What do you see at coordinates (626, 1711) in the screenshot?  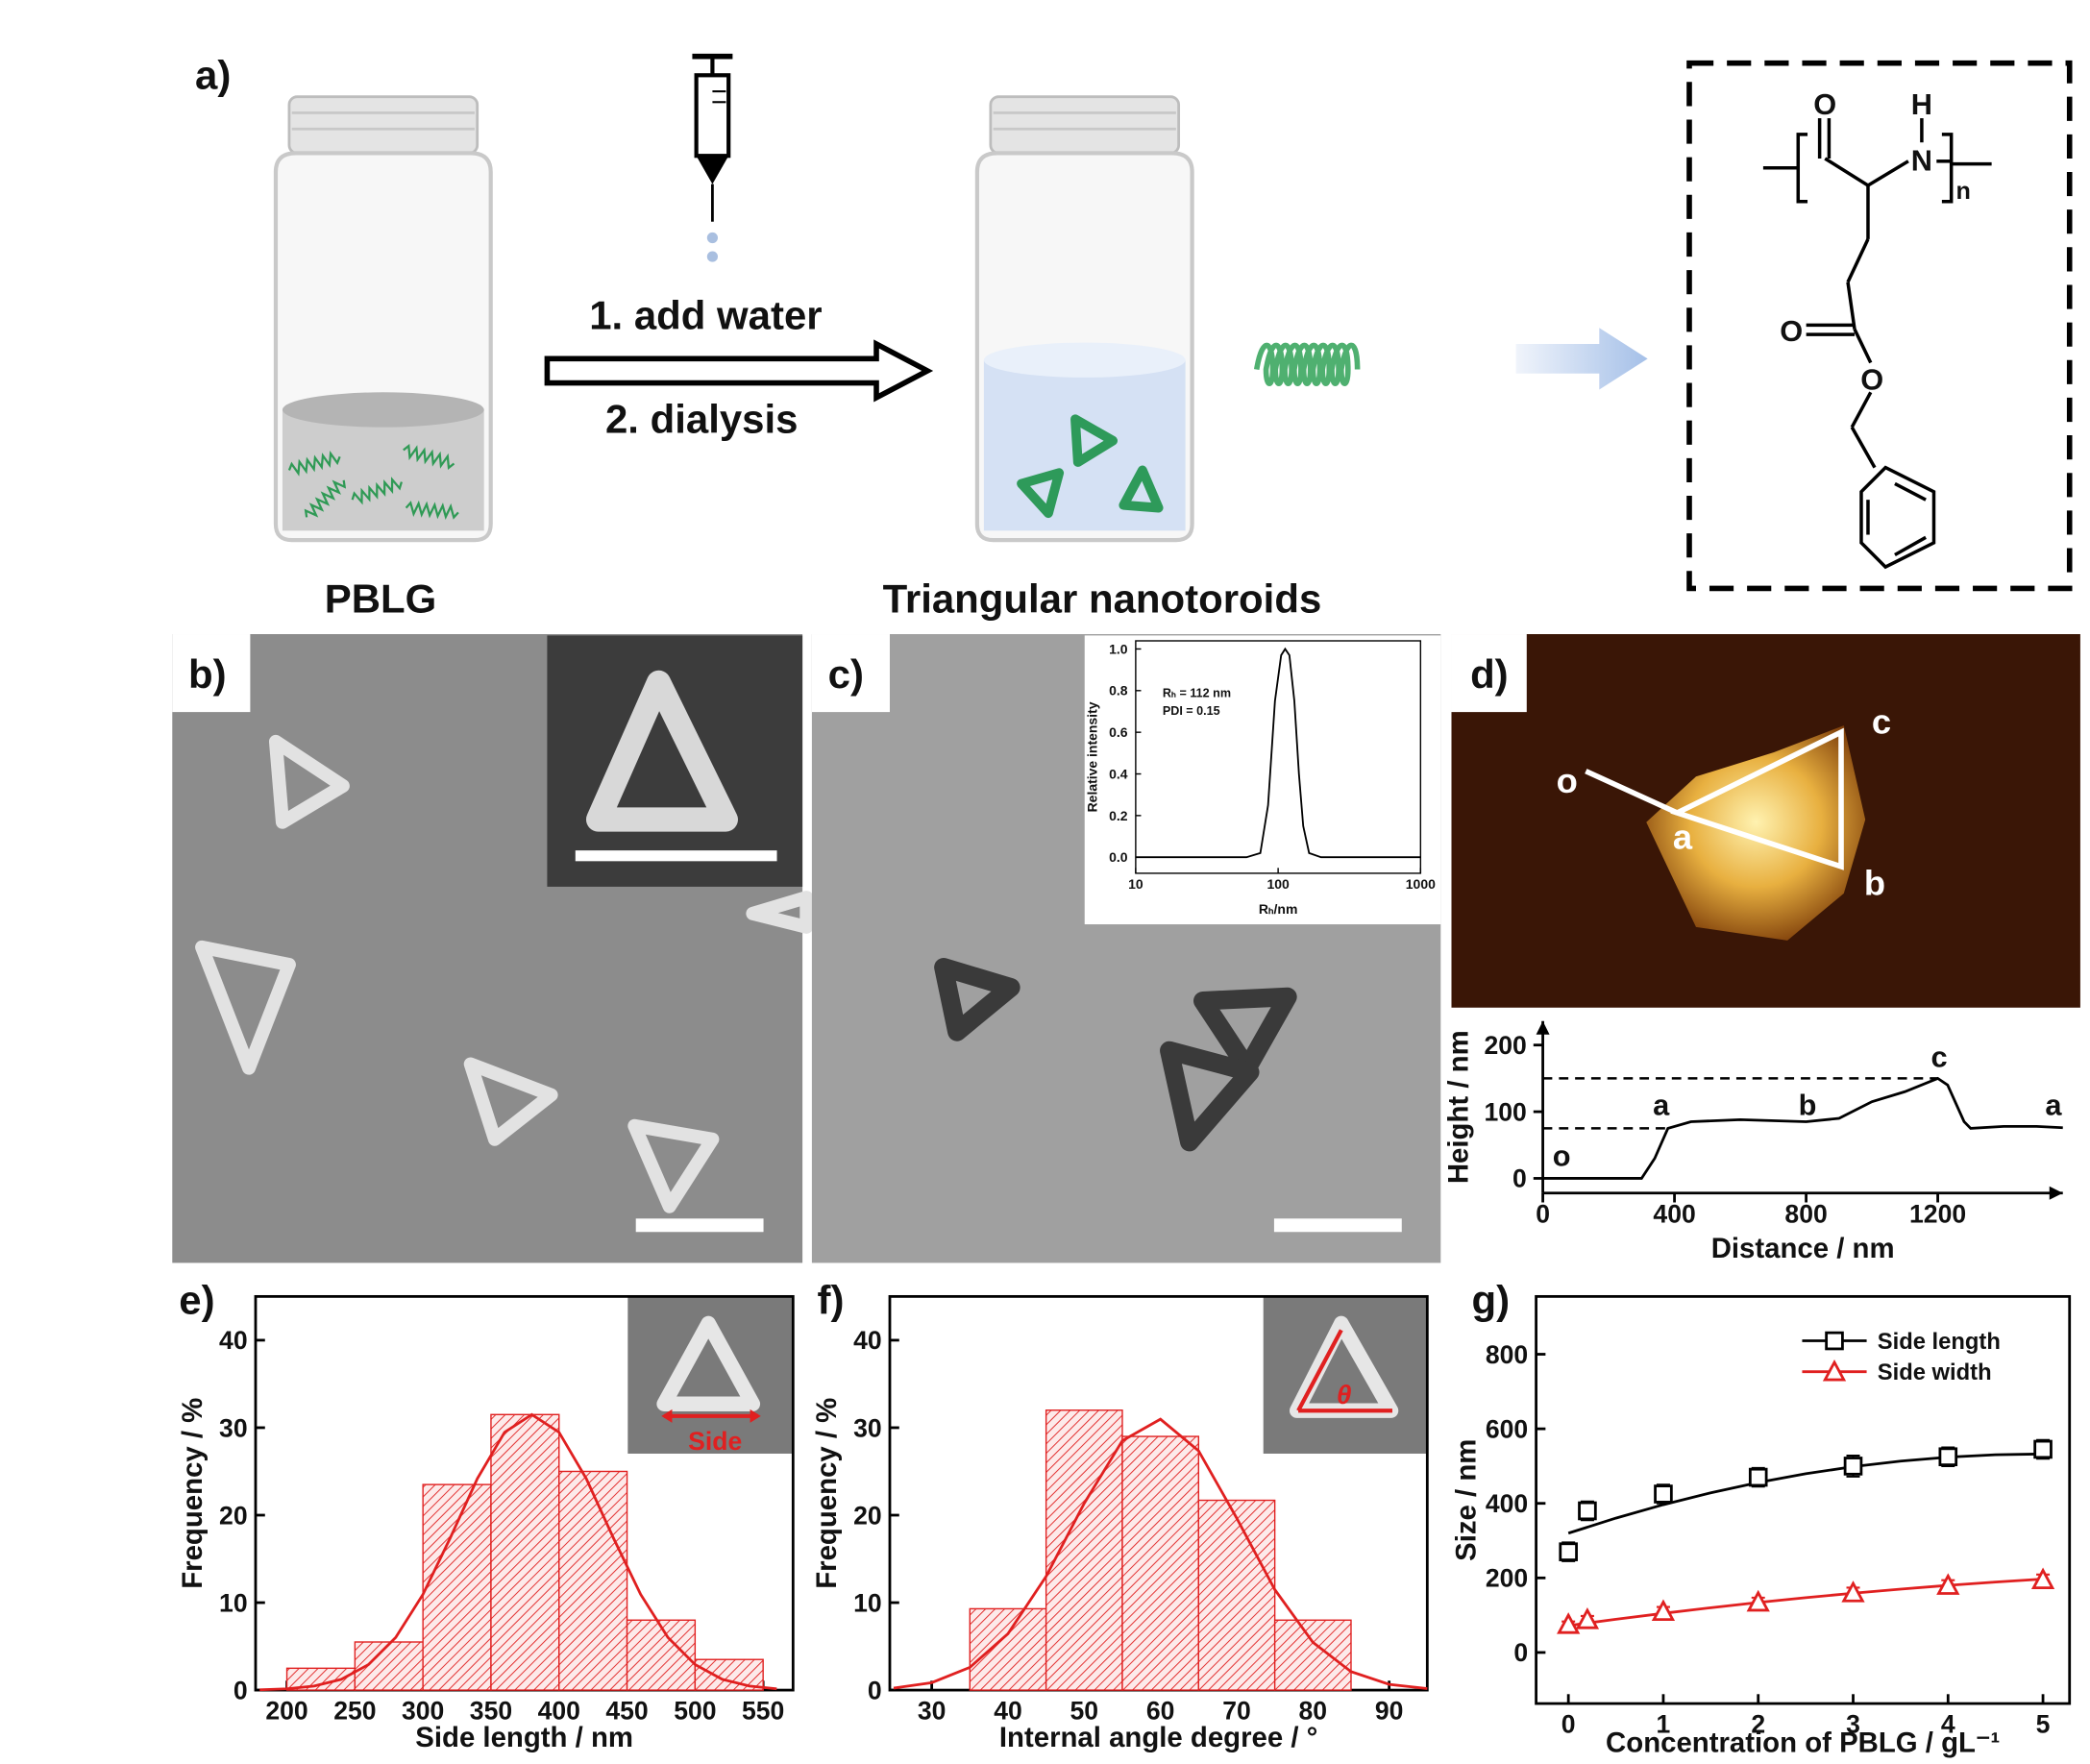 I see `x-tick-label: 450` at bounding box center [626, 1711].